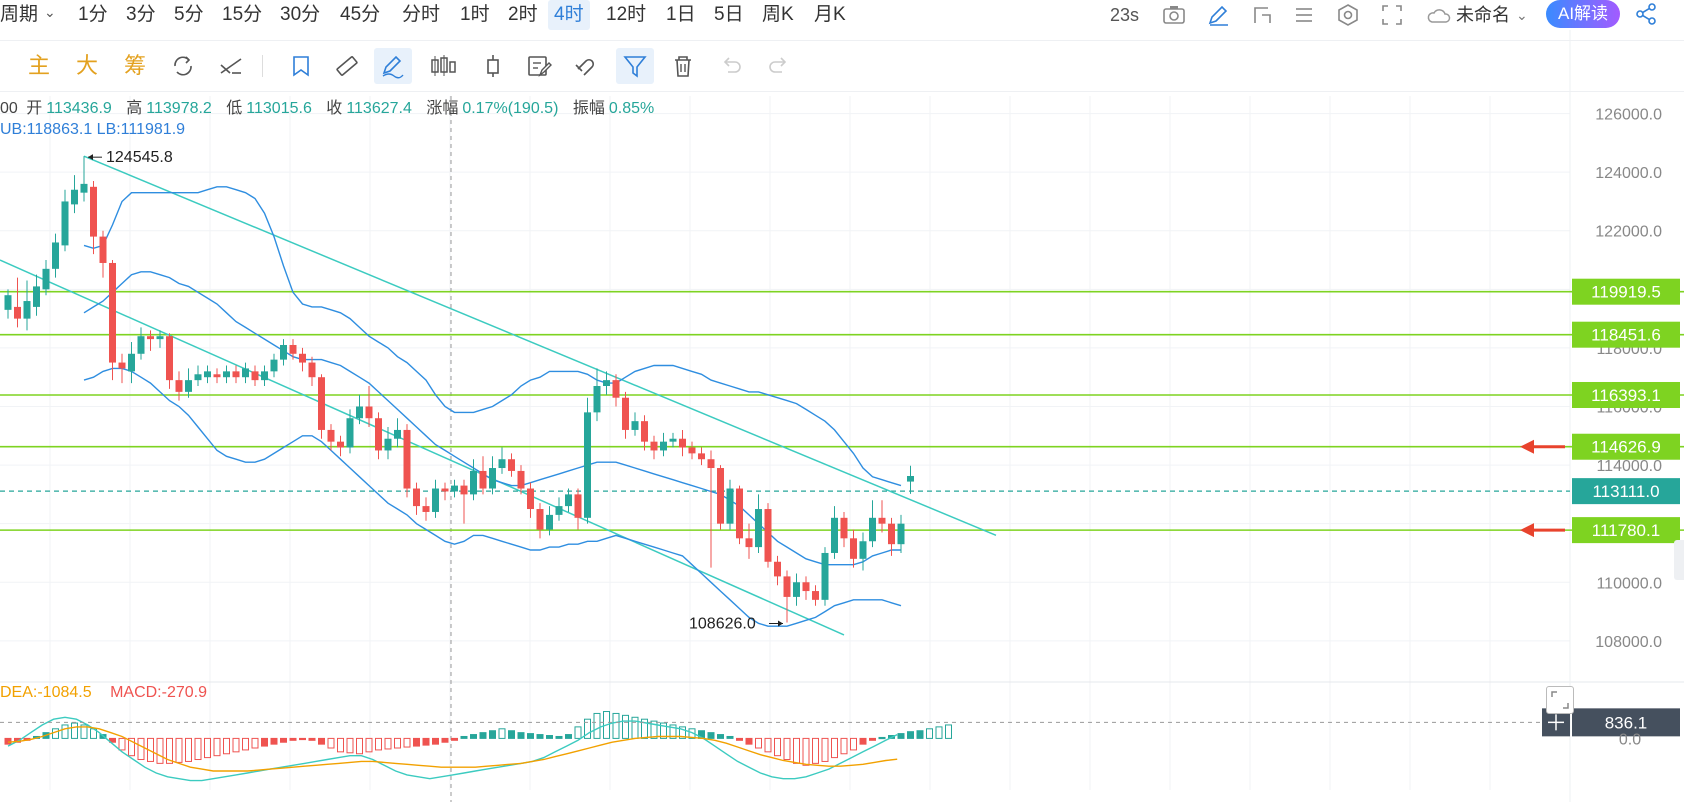 Image resolution: width=1684 pixels, height=802 pixels. What do you see at coordinates (39, 65) in the screenshot?
I see `main-force-button: 主` at bounding box center [39, 65].